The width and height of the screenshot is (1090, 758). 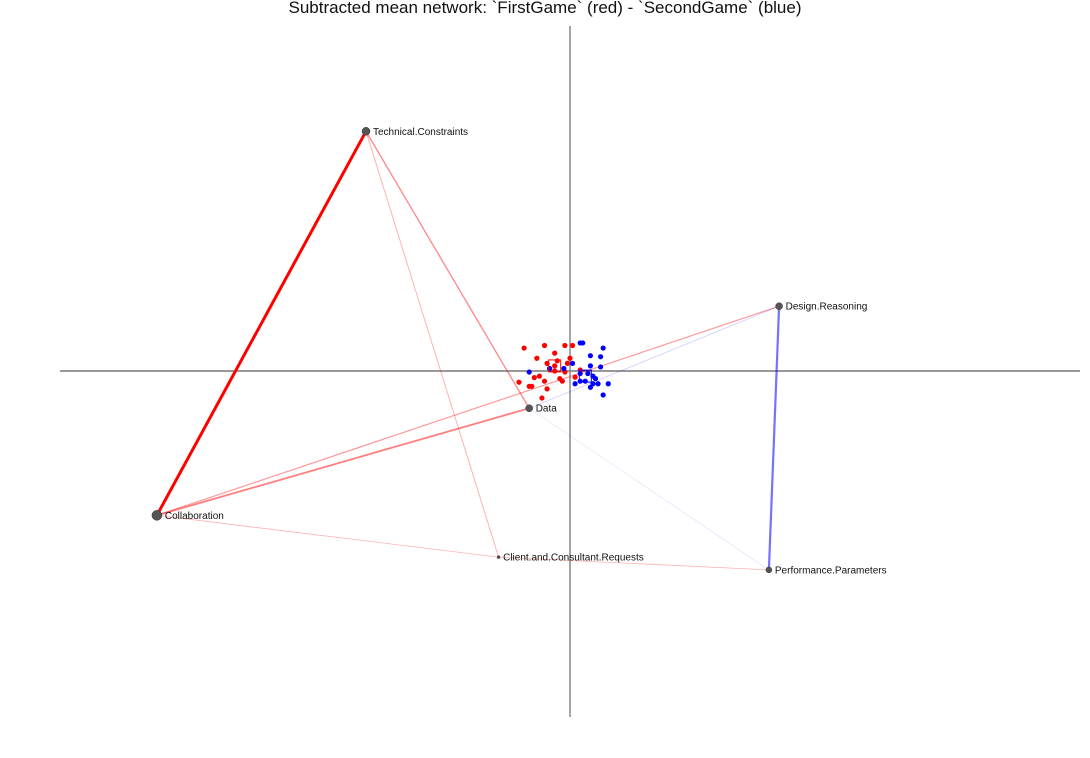 What do you see at coordinates (157, 515) in the screenshot?
I see `node-collaboration` at bounding box center [157, 515].